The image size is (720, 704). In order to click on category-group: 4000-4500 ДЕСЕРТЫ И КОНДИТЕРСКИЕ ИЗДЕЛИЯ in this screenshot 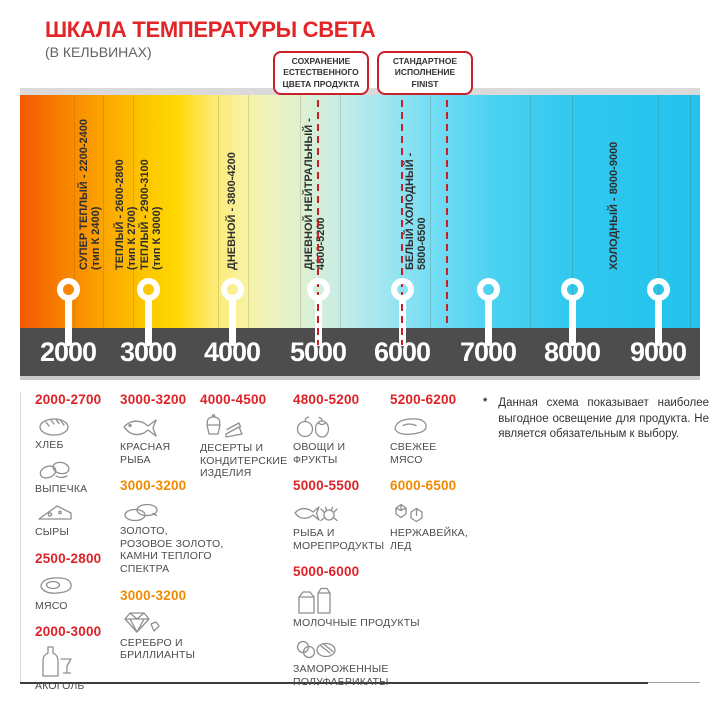, I will do `click(247, 436)`.